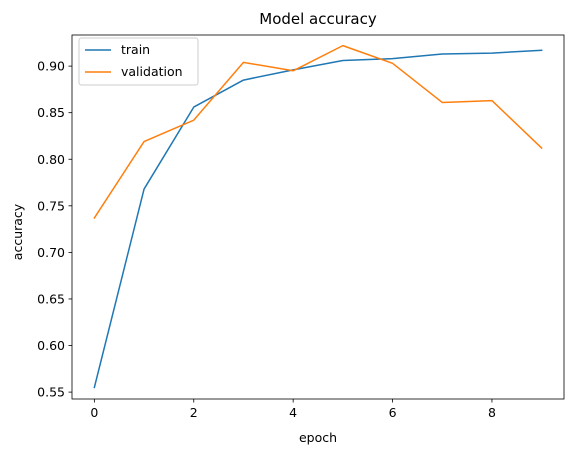 The image size is (576, 455). What do you see at coordinates (492, 412) in the screenshot?
I see `x-tick-label: 8` at bounding box center [492, 412].